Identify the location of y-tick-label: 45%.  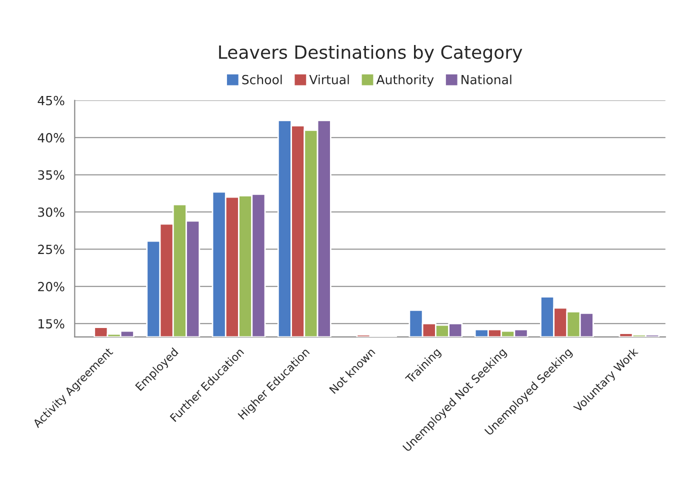
(51, 101).